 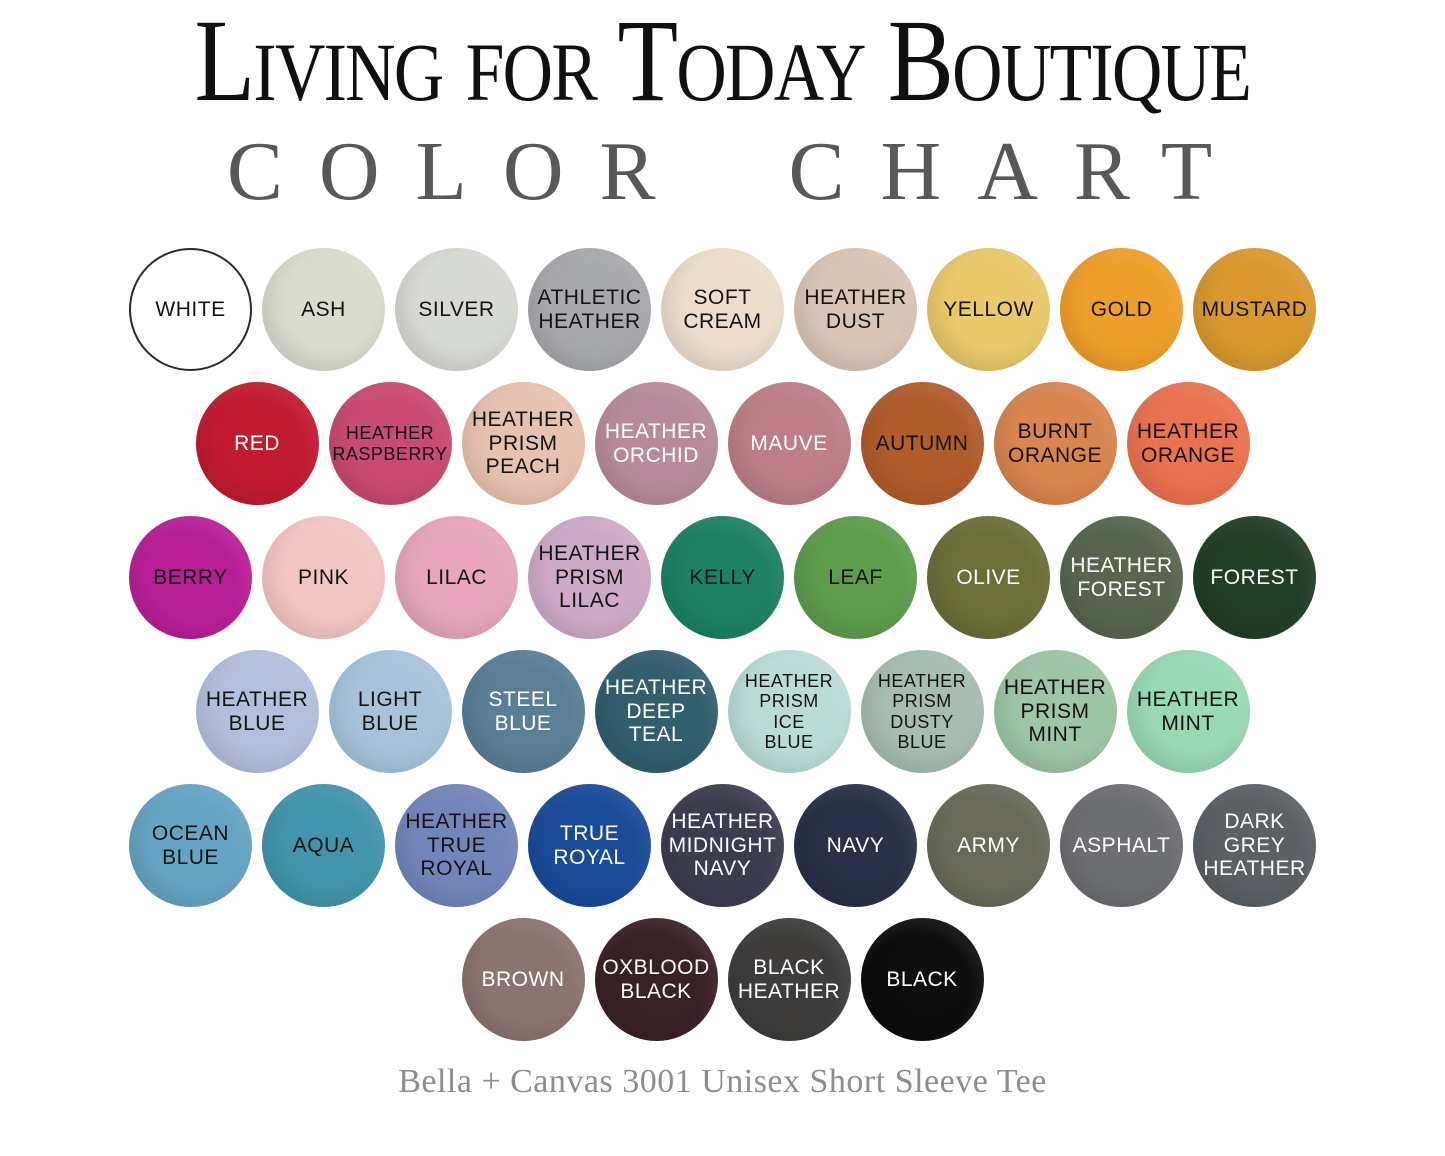 I want to click on swatch-label-heather-deep-teal: HEATHER DEEP TEAL, so click(x=656, y=711).